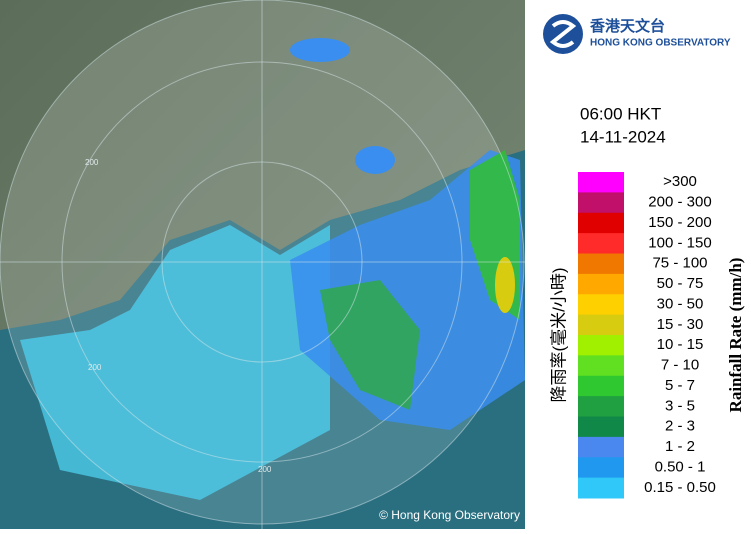 The height and width of the screenshot is (534, 751). What do you see at coordinates (680, 181) in the screenshot?
I see `legend-label: >300` at bounding box center [680, 181].